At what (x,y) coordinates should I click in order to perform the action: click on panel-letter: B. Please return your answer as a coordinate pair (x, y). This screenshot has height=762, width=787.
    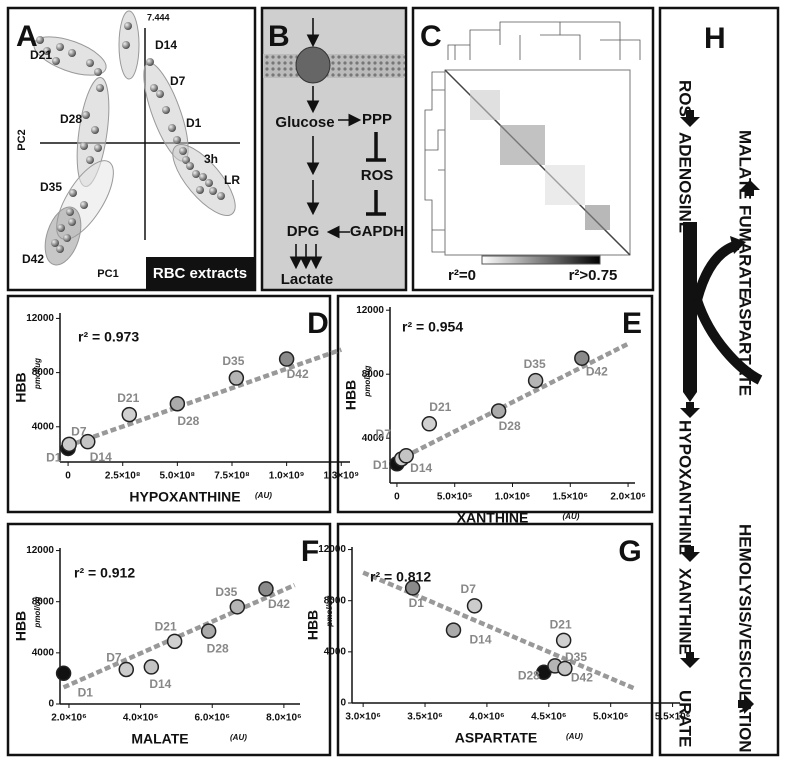
    Looking at the image, I should click on (279, 36).